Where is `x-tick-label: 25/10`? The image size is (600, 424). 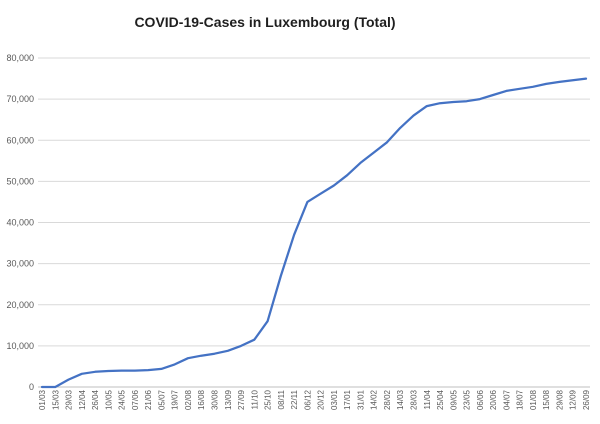 x-tick-label: 25/10 is located at coordinates (268, 399).